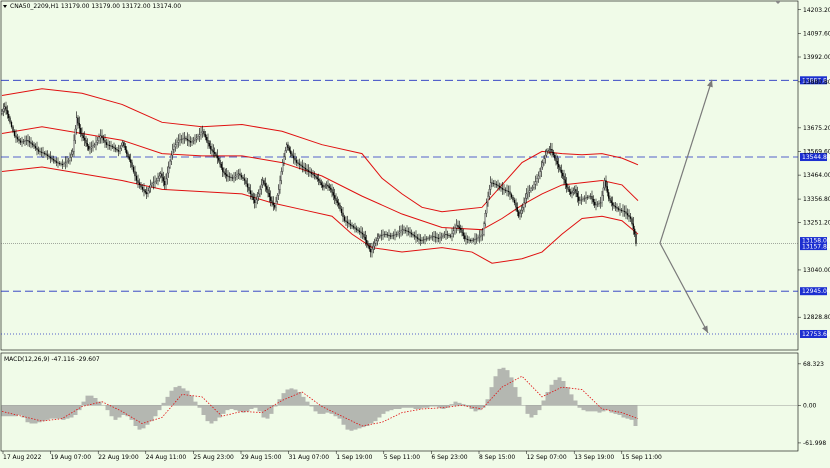 The height and width of the screenshot is (468, 830). Describe the element at coordinates (5, 6) in the screenshot. I see `chevron-down-icon` at that location.